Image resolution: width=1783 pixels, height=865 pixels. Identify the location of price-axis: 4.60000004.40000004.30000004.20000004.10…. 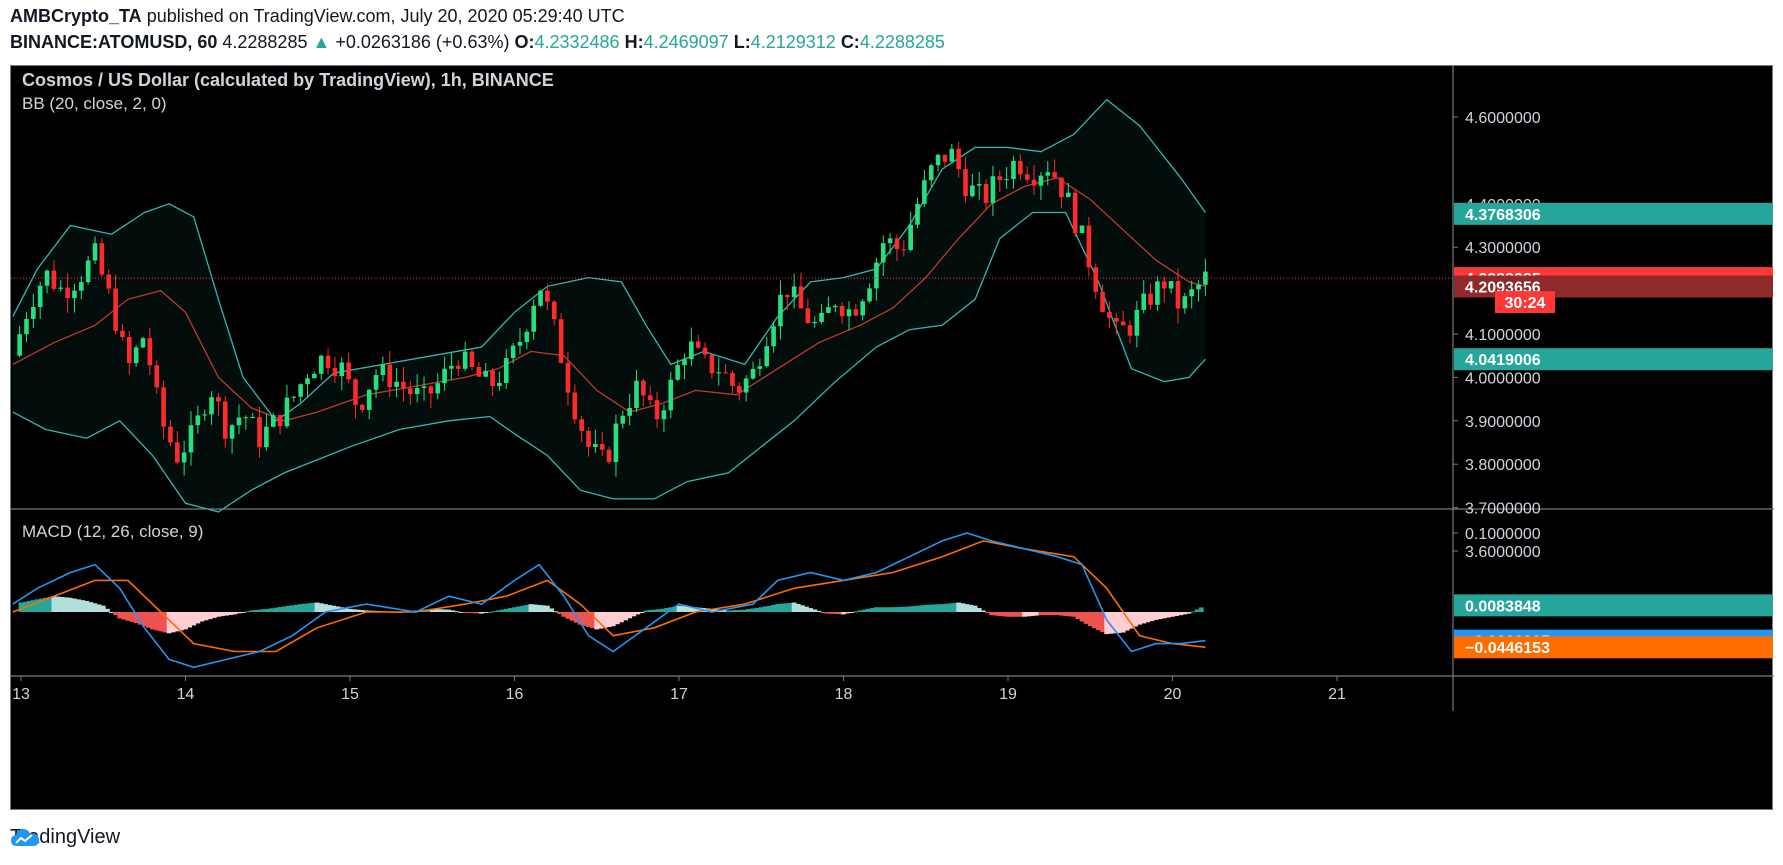
(1497, 335).